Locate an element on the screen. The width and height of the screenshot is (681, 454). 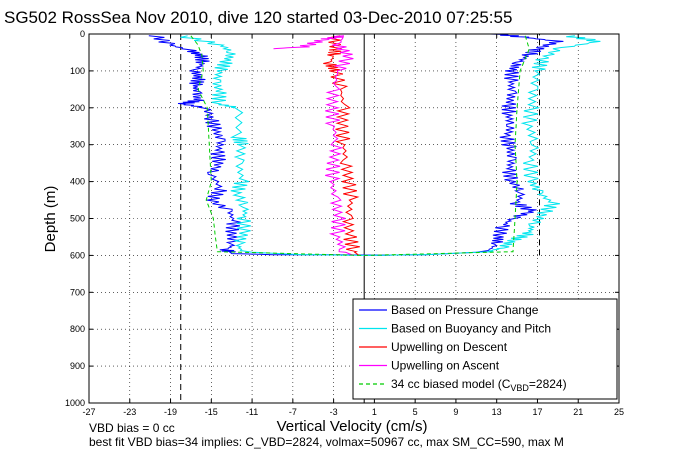
legend-entry-label: Based on Buoyancy and Pitch is located at coordinates (471, 329).